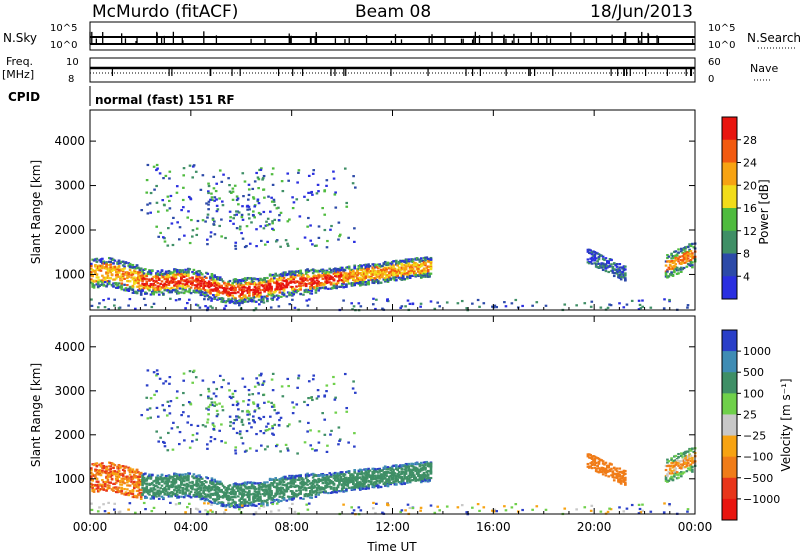  Describe the element at coordinates (750, 231) in the screenshot. I see `colorbar-tick-label: 12` at that location.